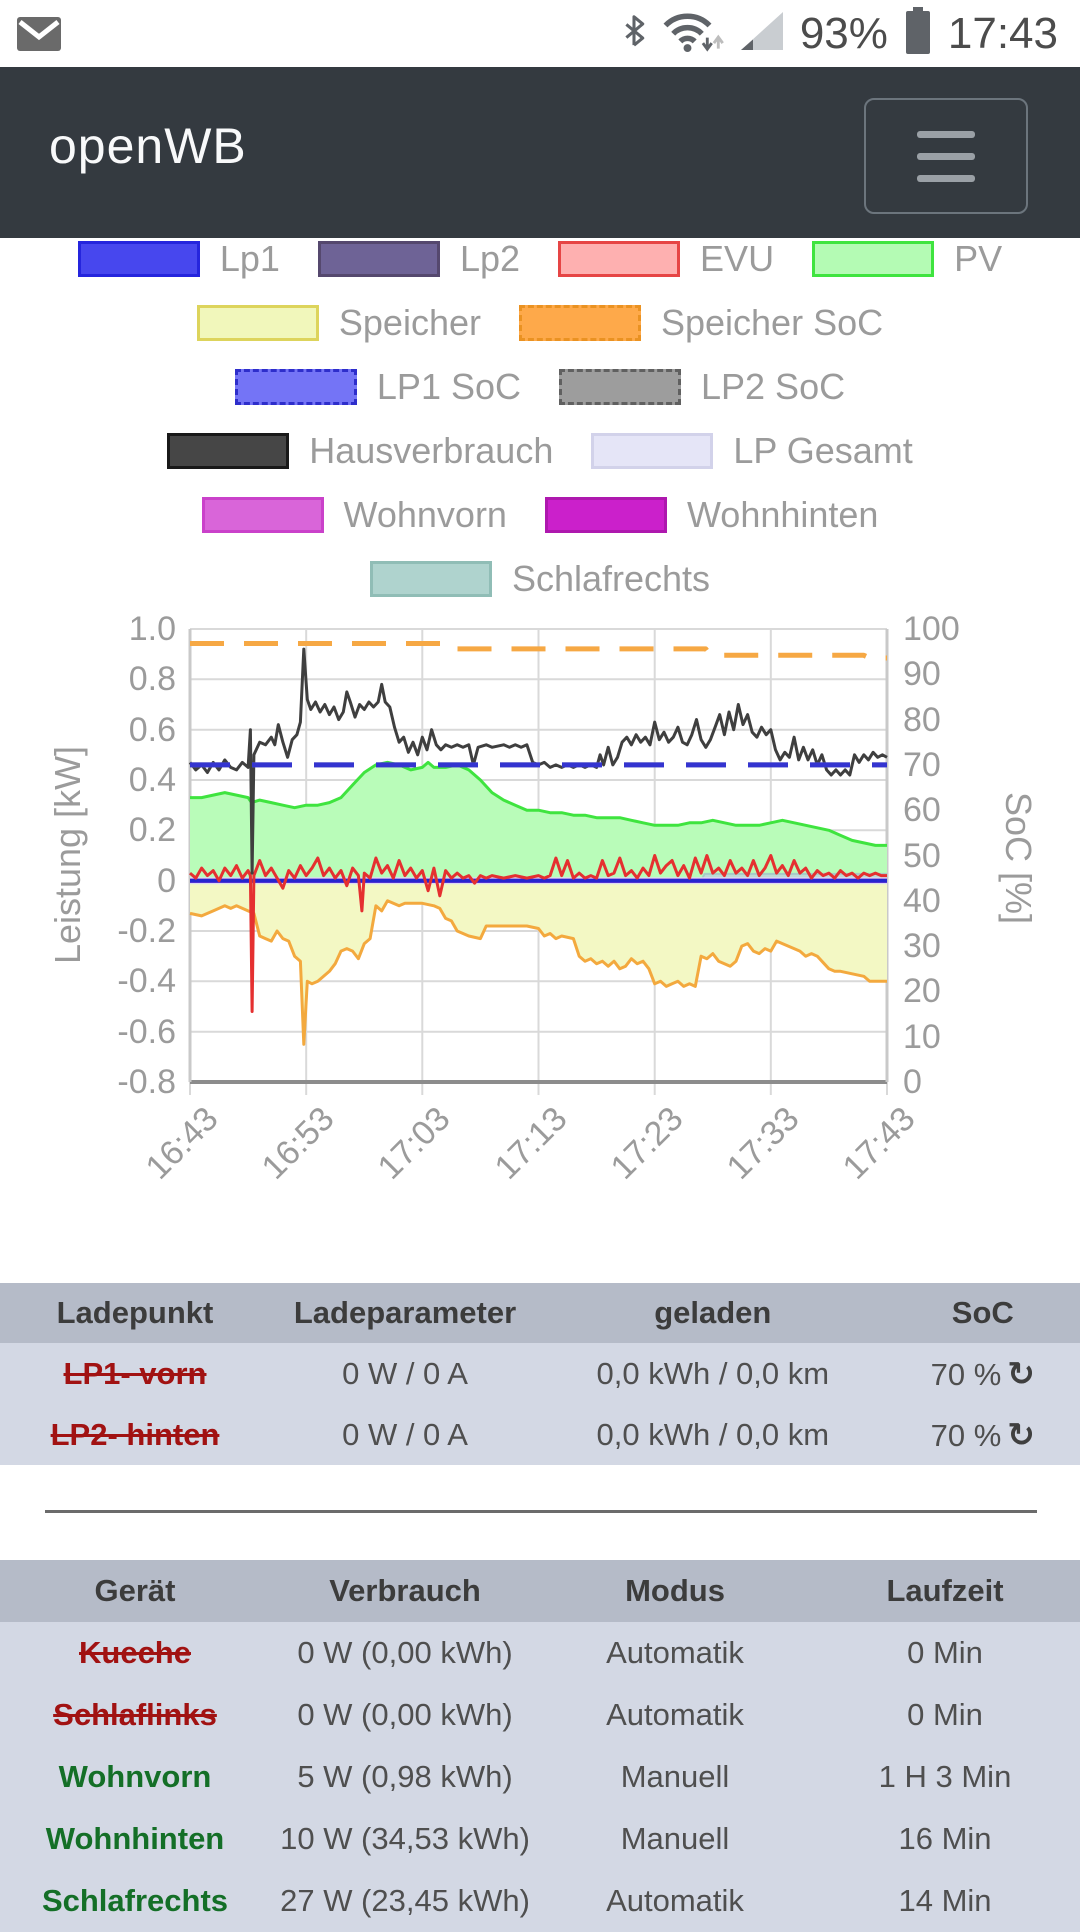 Image resolution: width=1080 pixels, height=1932 pixels. Describe the element at coordinates (262, 515) in the screenshot. I see `wohnvorn-swatch` at that location.